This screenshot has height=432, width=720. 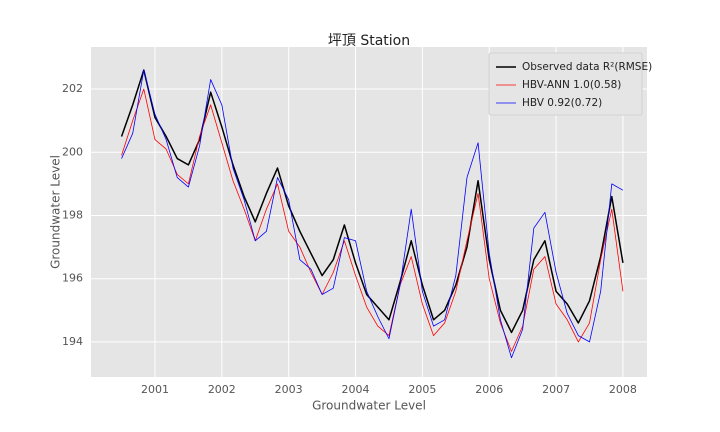 I want to click on legend-label: HBV-ANN 1.0(0.58), so click(x=571, y=85).